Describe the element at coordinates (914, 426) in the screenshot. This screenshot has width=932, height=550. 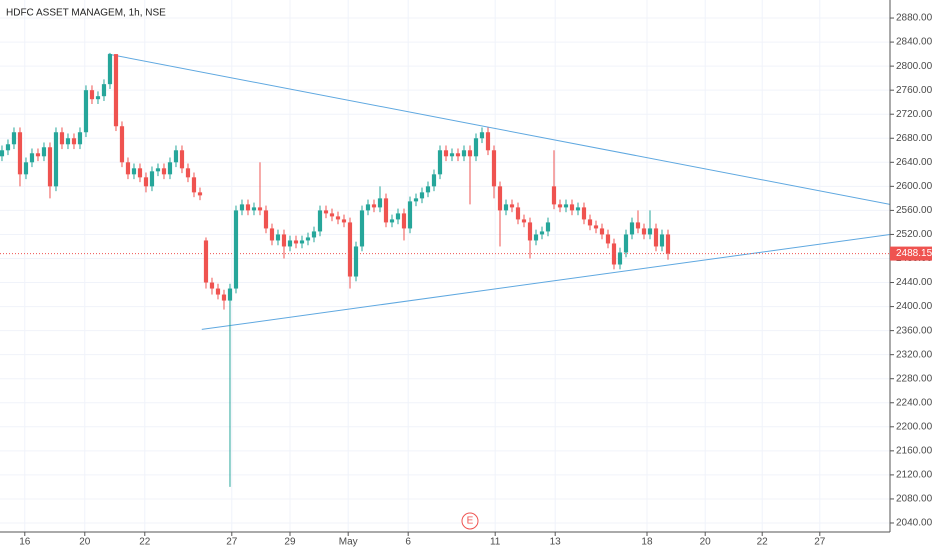
I see `y-tick-label: 2200.00` at that location.